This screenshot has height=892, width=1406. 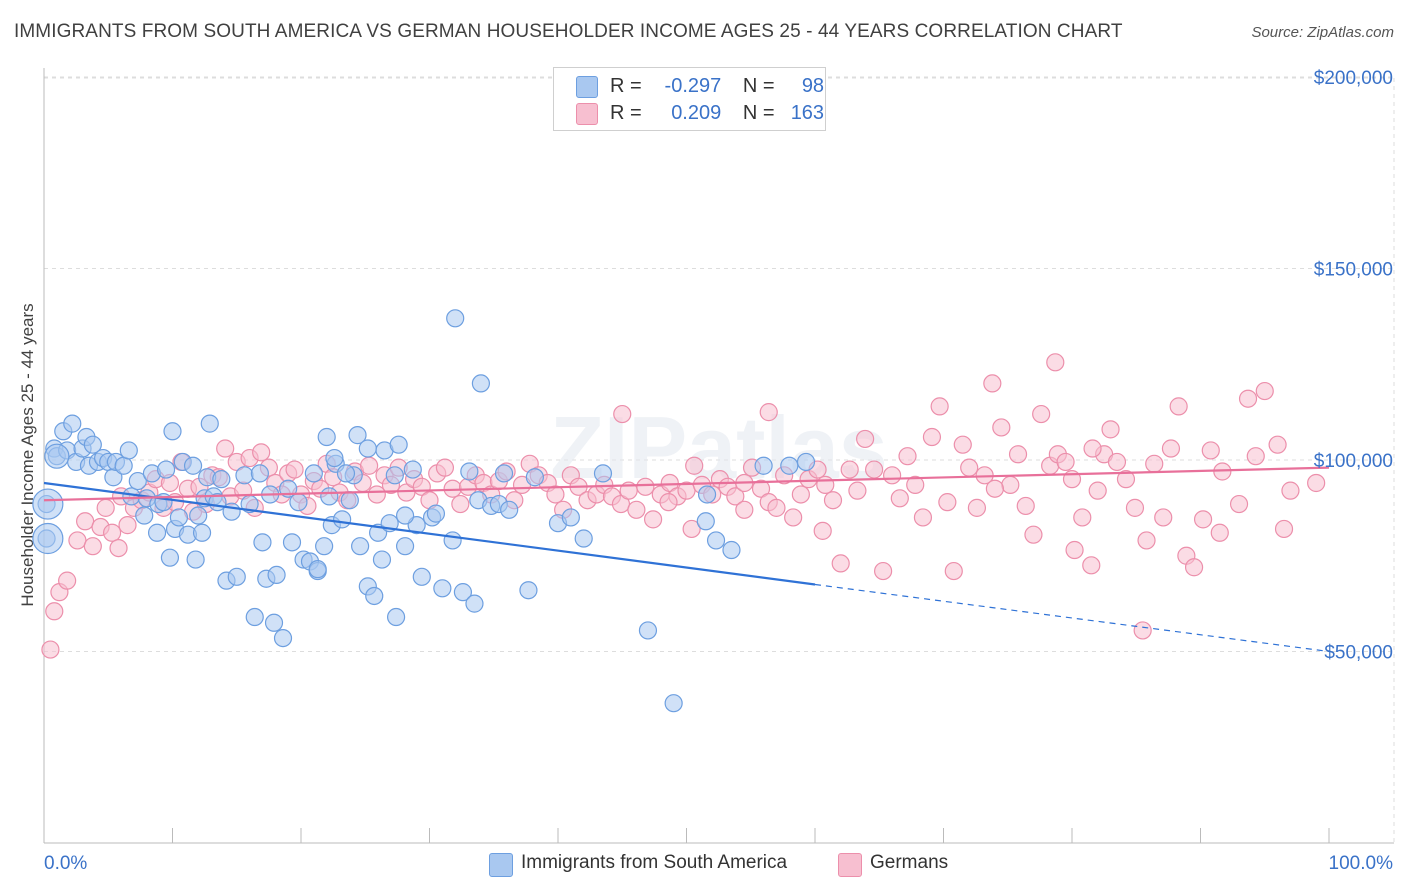 What do you see at coordinates (1353, 270) in the screenshot?
I see `y-tick-label: $150,000` at bounding box center [1353, 270].